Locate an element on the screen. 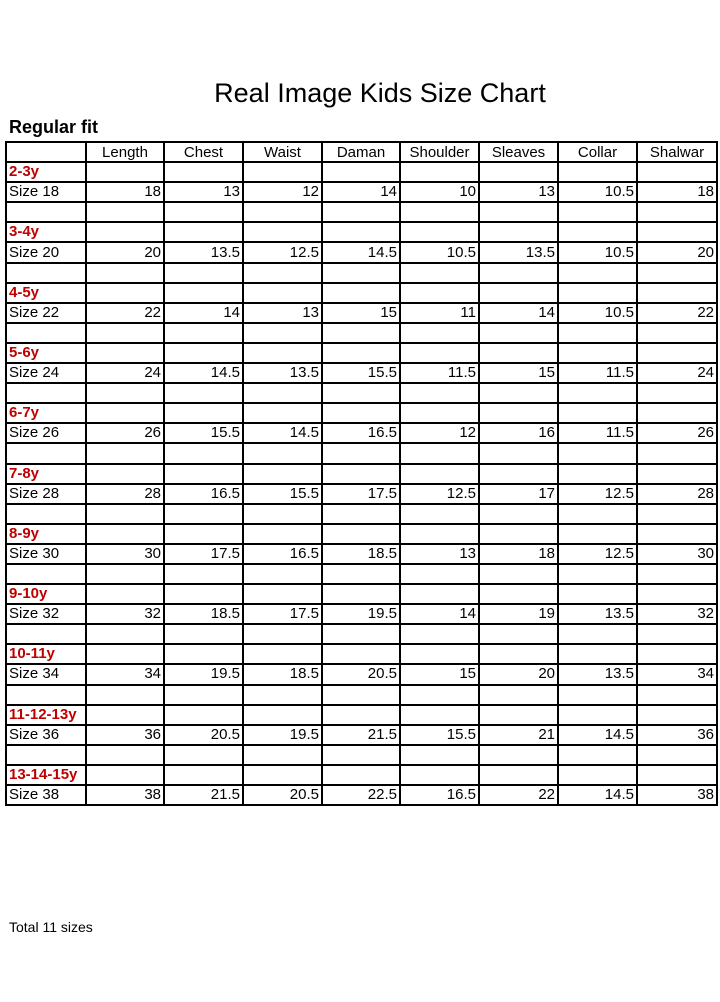 The width and height of the screenshot is (720, 1002). measurement-cell: 20 is located at coordinates (518, 674).